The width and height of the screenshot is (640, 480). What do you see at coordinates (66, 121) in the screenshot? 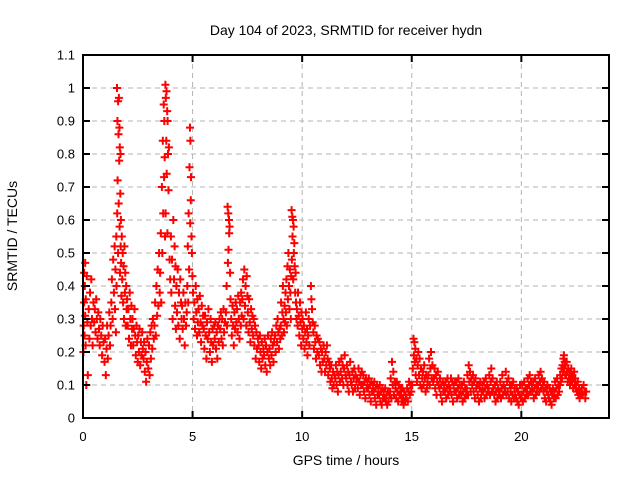
I see `y-tick-label: 0.9` at bounding box center [66, 121].